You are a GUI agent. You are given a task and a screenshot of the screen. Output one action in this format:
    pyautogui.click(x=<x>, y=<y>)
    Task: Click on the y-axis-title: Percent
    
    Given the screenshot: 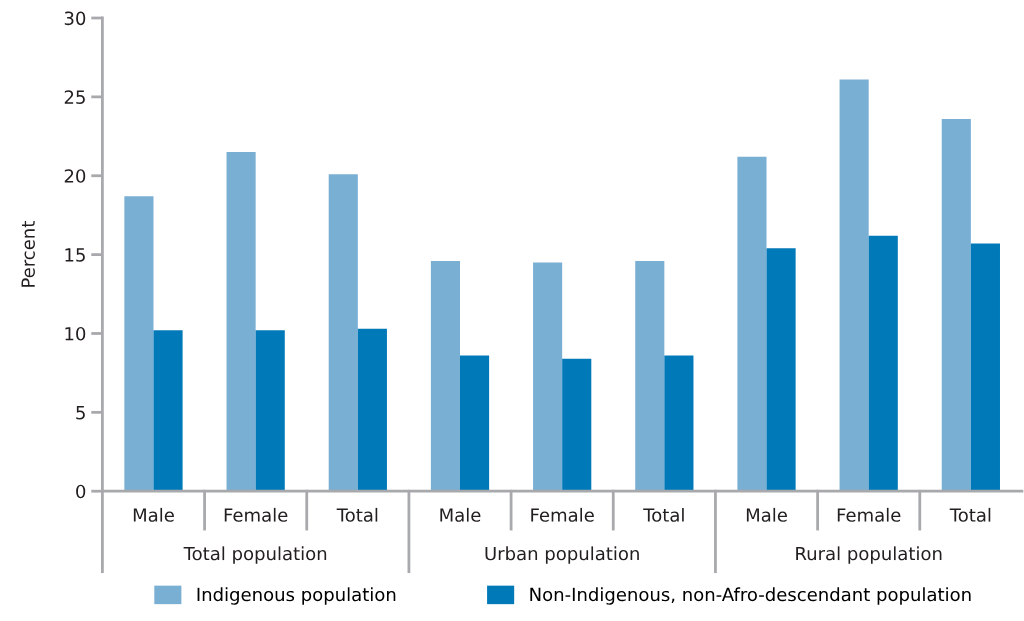 What is the action you would take?
    pyautogui.click(x=28, y=254)
    